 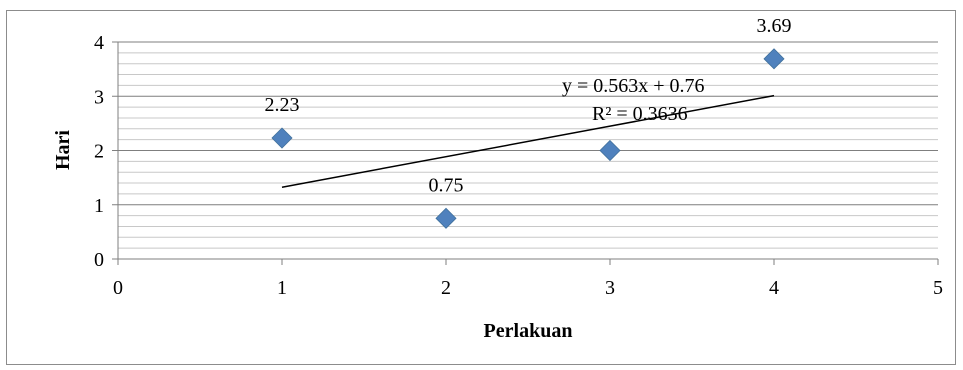 I want to click on trendline-path, so click(x=528, y=141).